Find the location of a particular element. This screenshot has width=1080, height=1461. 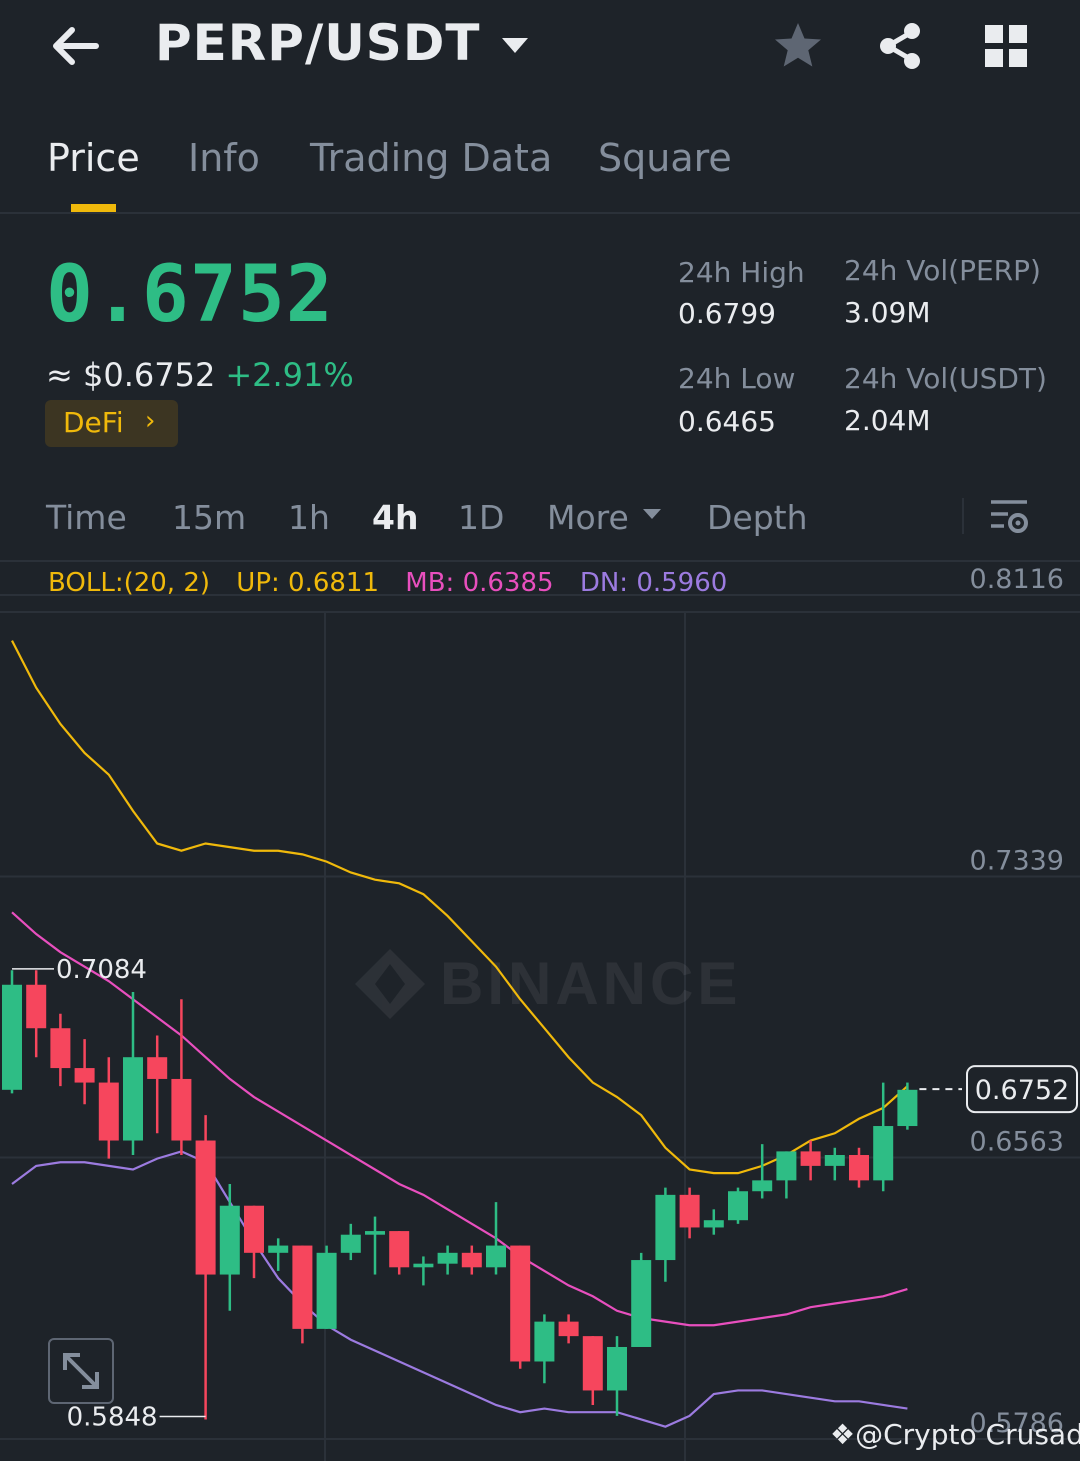

interval-more-label: More is located at coordinates (588, 517).